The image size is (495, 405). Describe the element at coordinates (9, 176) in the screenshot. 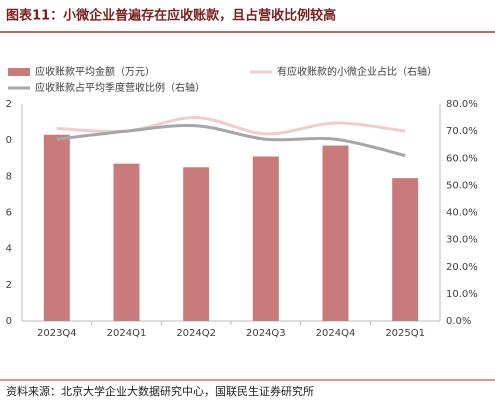

I see `y-tick-label: 8` at that location.